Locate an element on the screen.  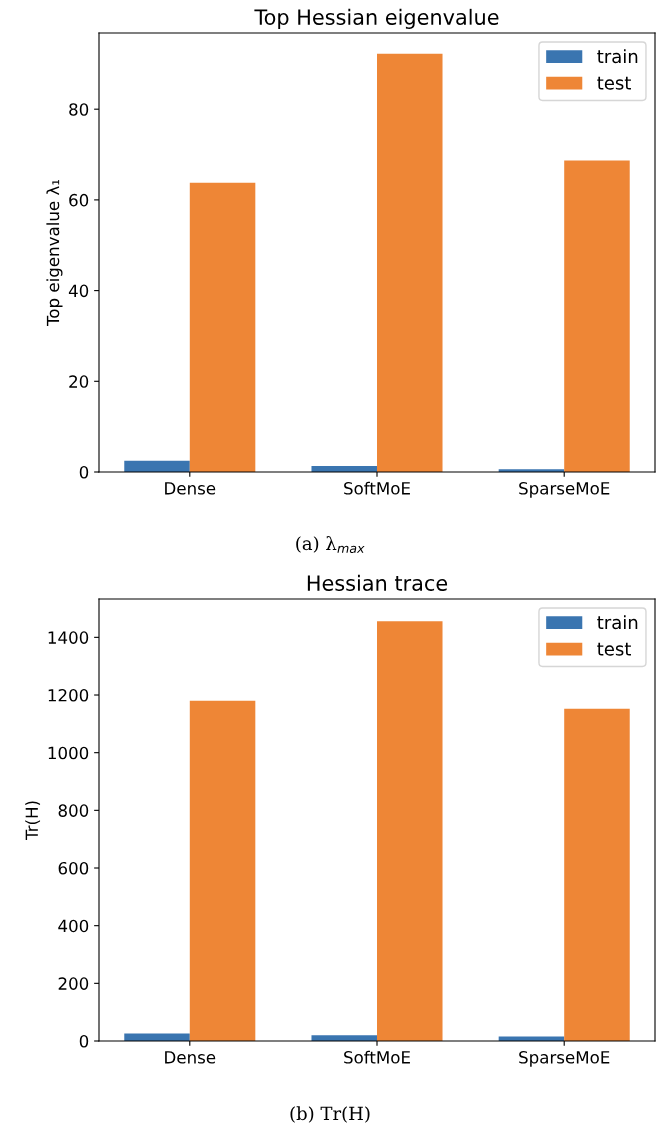
y-tick-label: 20 is located at coordinates (79, 381).